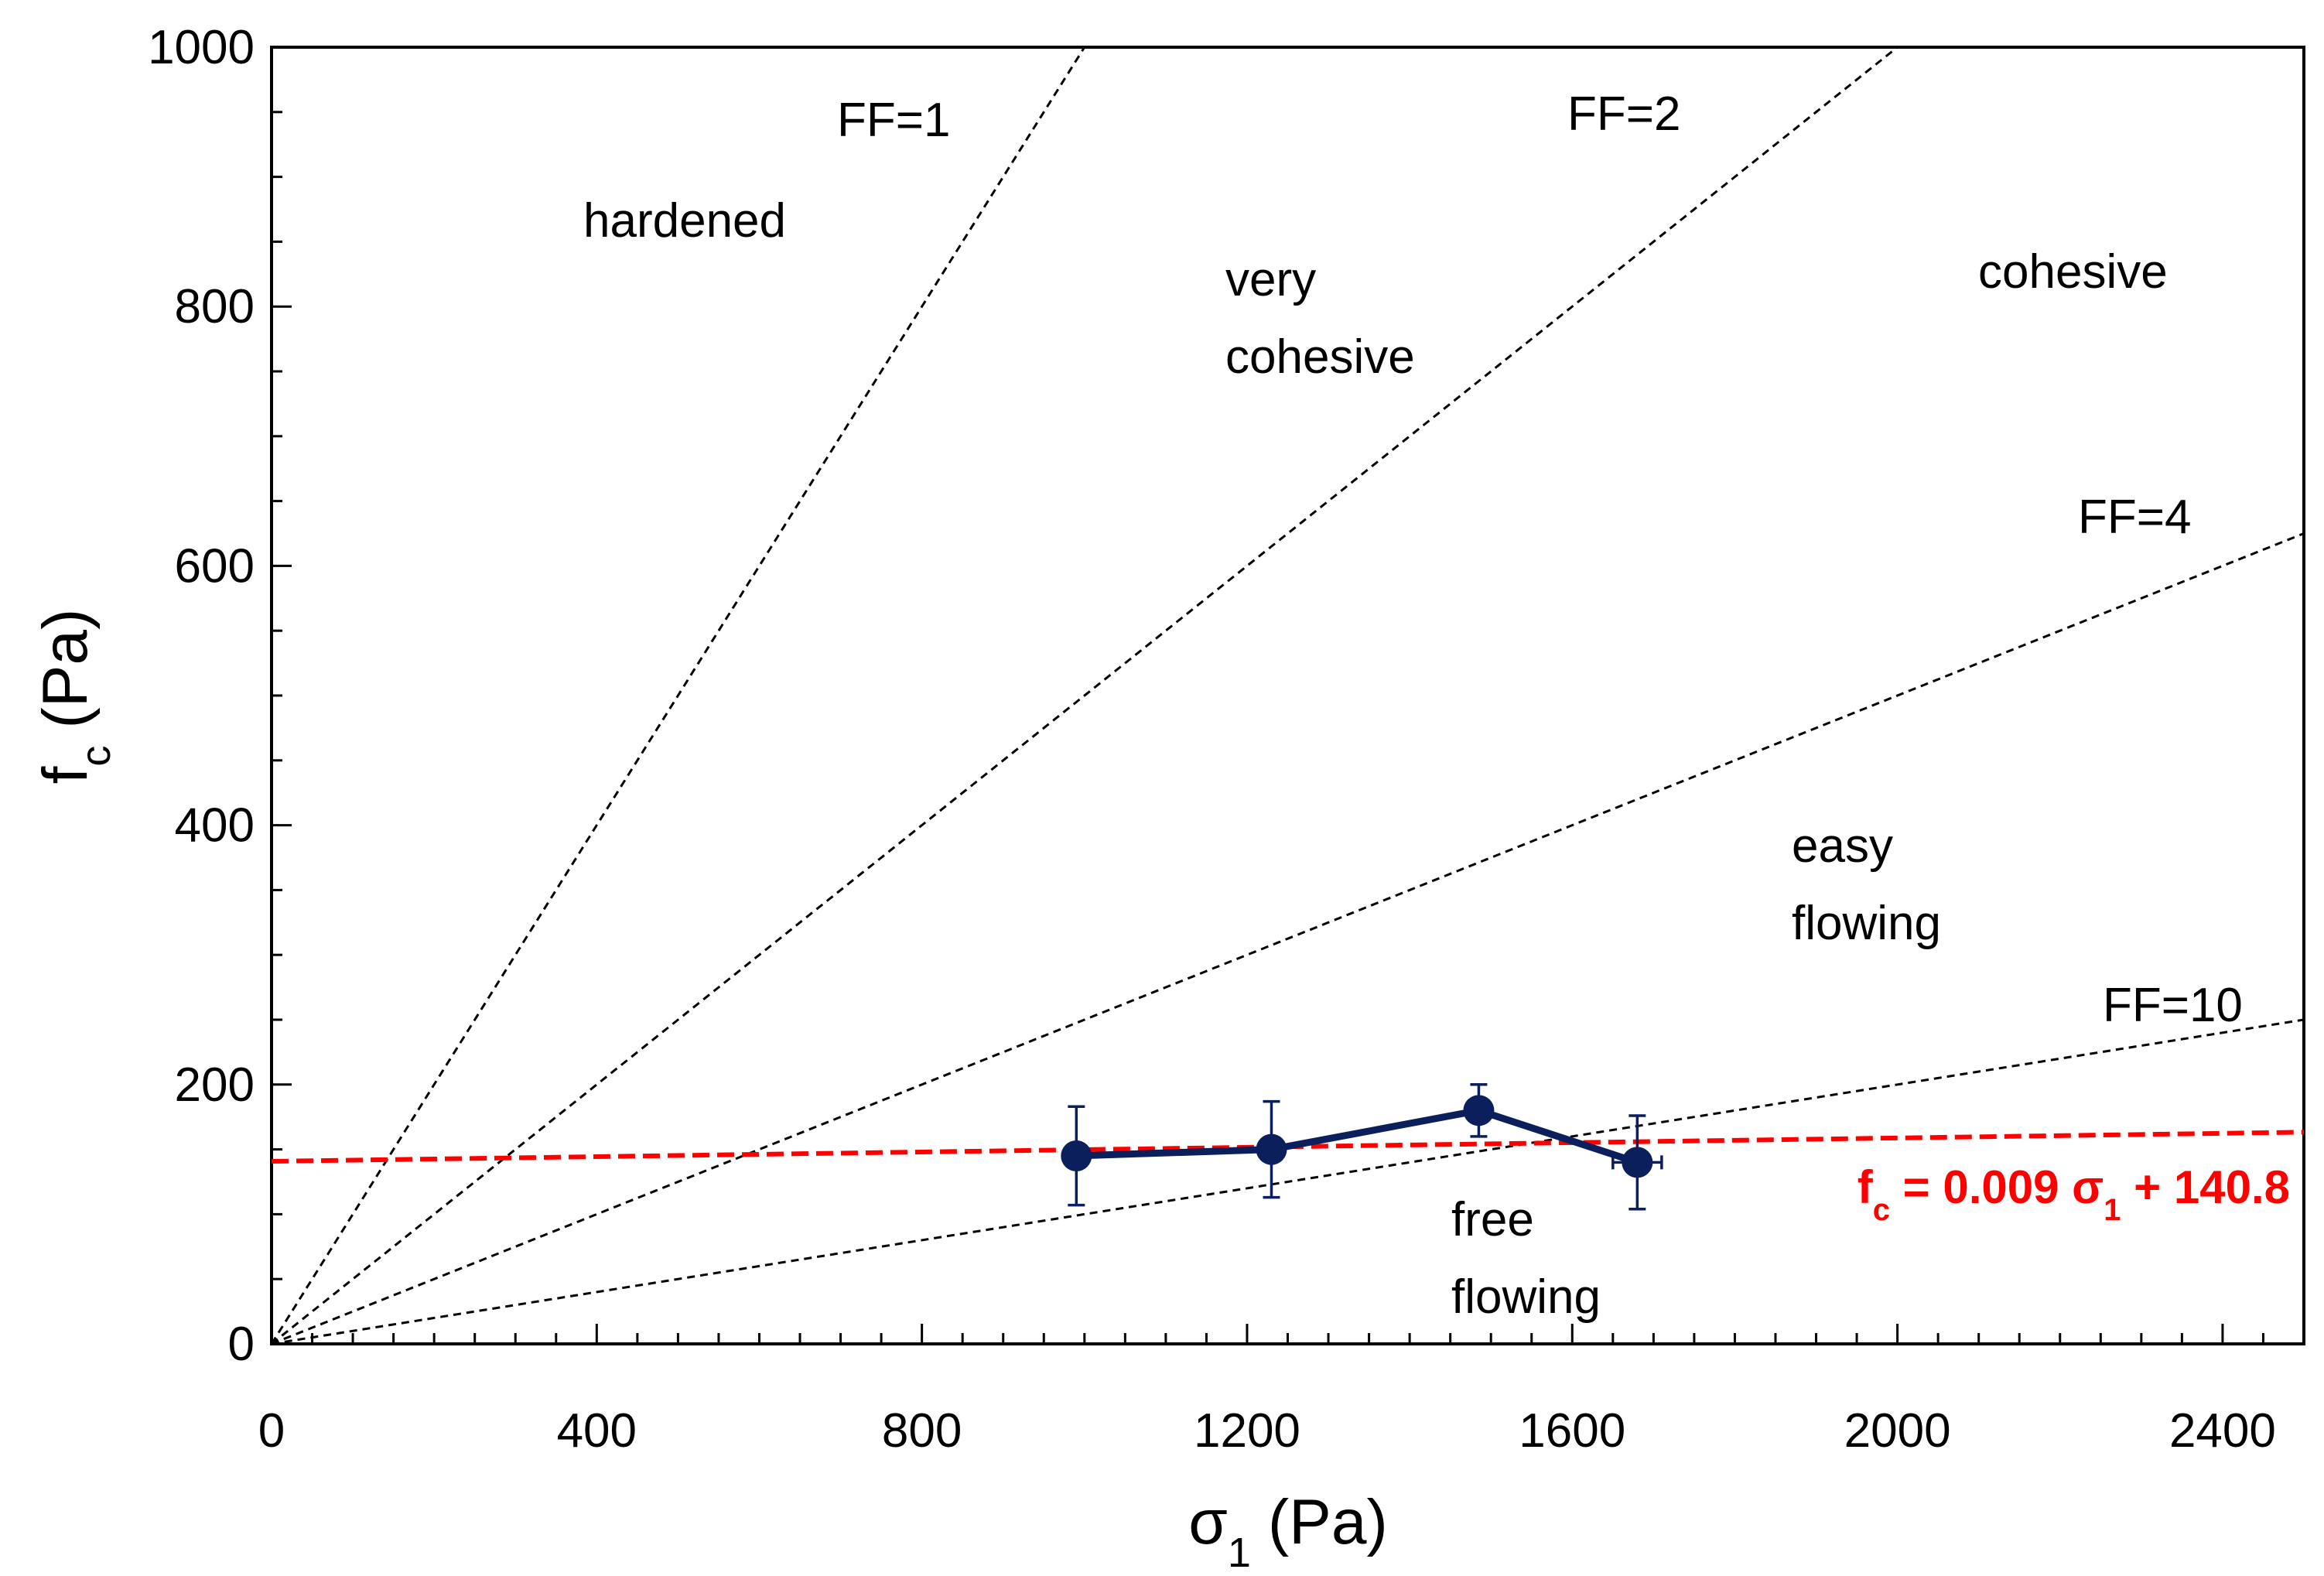  I want to click on fit-label-middle: = 0.009 σ, so click(1997, 1187).